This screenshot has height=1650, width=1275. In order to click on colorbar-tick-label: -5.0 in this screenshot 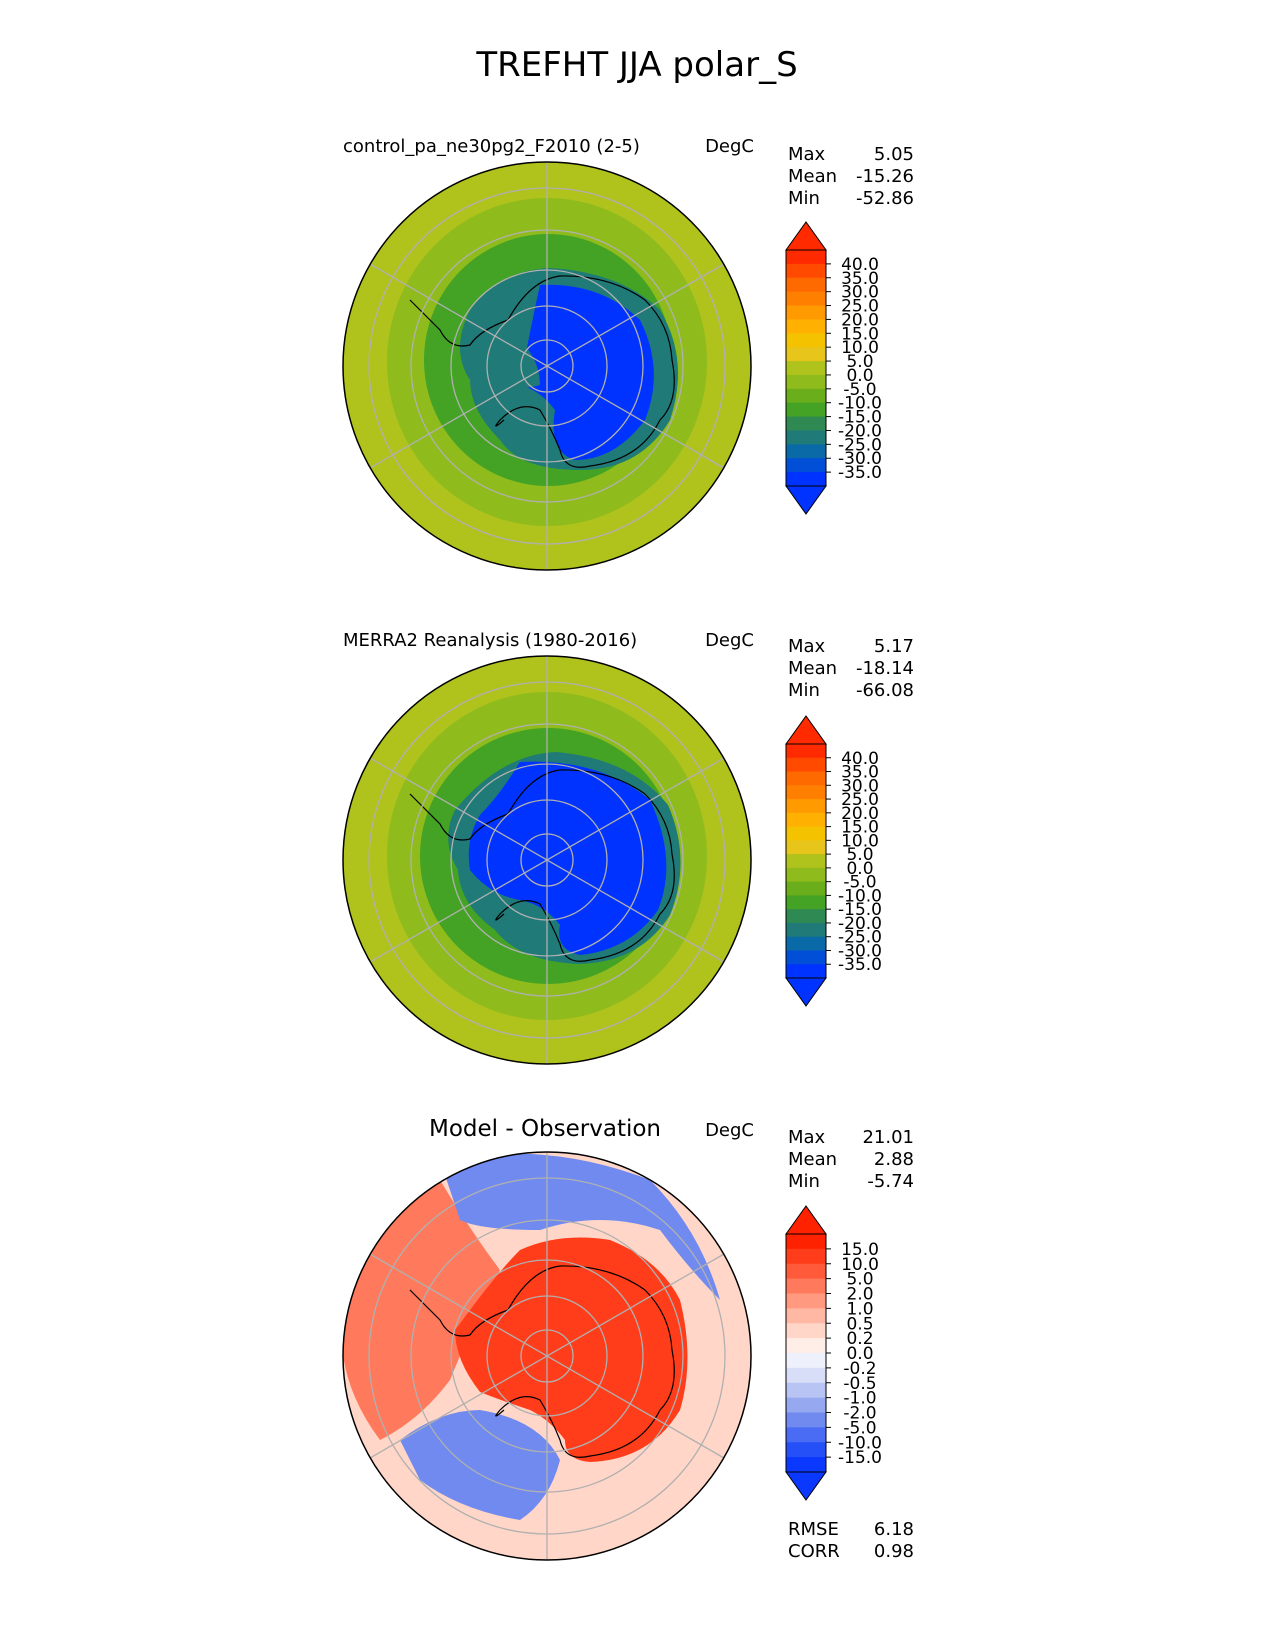, I will do `click(859, 1428)`.